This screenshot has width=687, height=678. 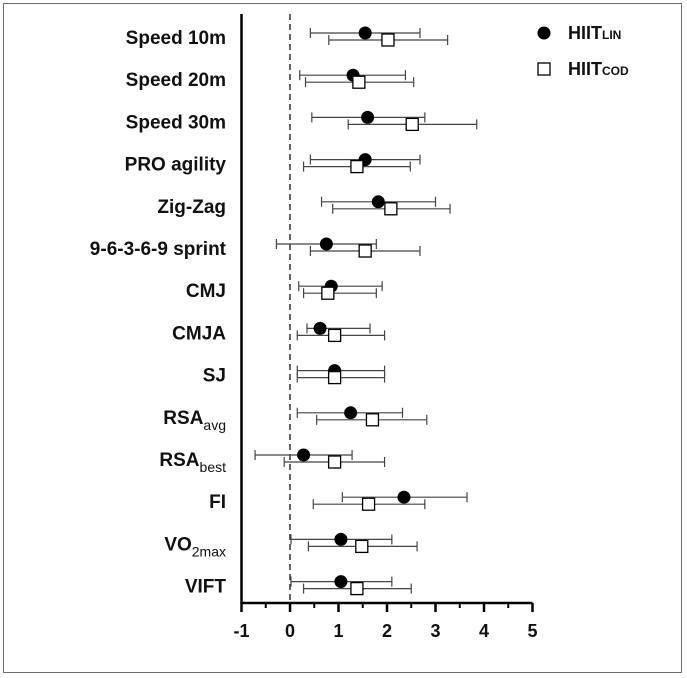 What do you see at coordinates (241, 631) in the screenshot?
I see `x-tick-label: -1` at bounding box center [241, 631].